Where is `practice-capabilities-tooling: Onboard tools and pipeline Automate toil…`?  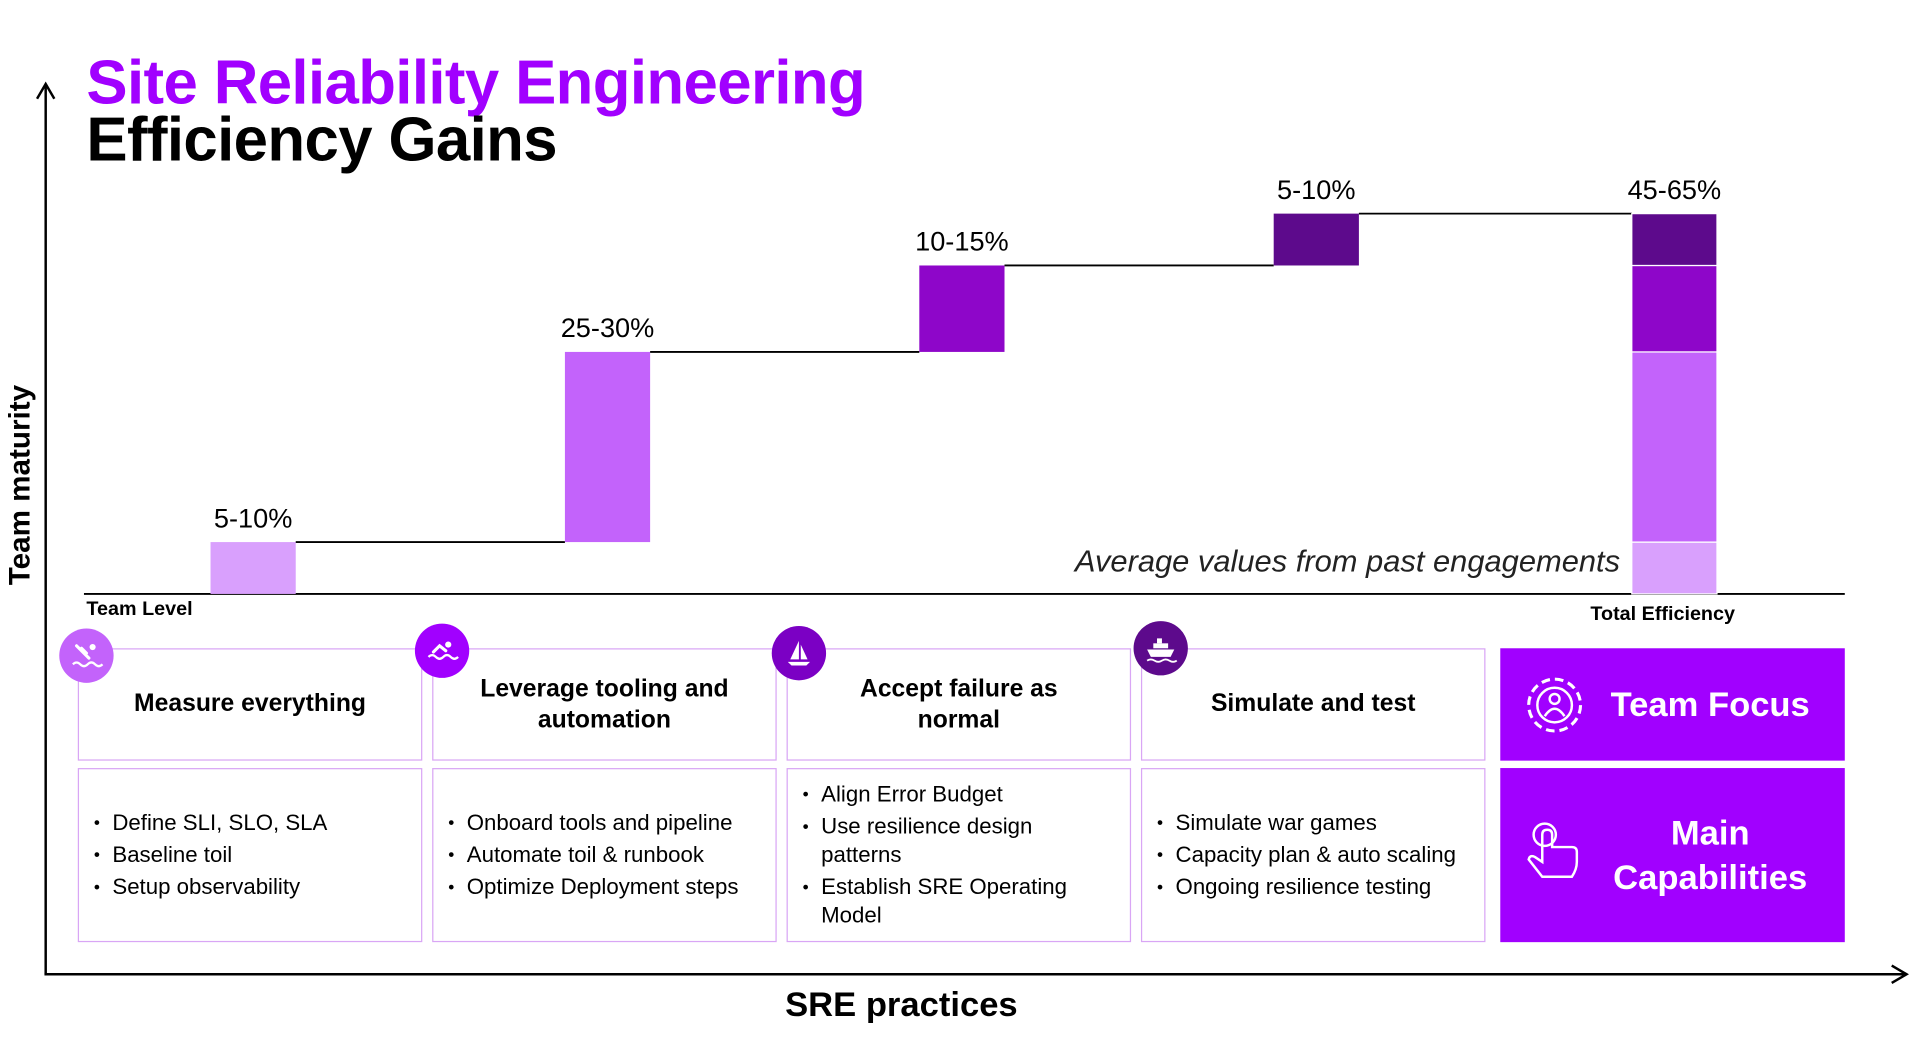
practice-capabilities-tooling: Onboard tools and pipeline Automate toil… is located at coordinates (604, 855).